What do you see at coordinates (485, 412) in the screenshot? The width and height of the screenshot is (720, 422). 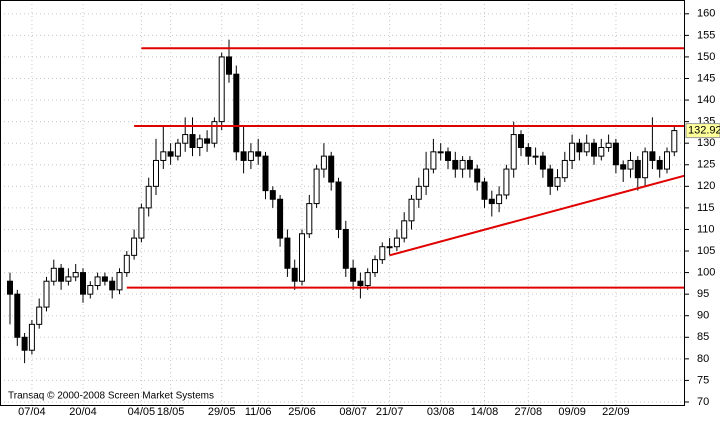 I see `x-tick-label: 14/08` at bounding box center [485, 412].